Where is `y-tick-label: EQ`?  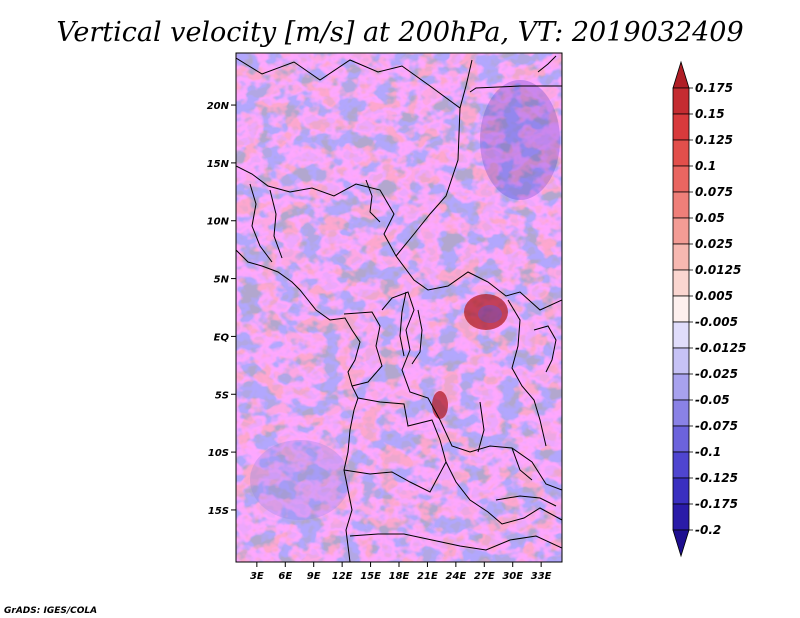 y-tick-label: EQ is located at coordinates (222, 337).